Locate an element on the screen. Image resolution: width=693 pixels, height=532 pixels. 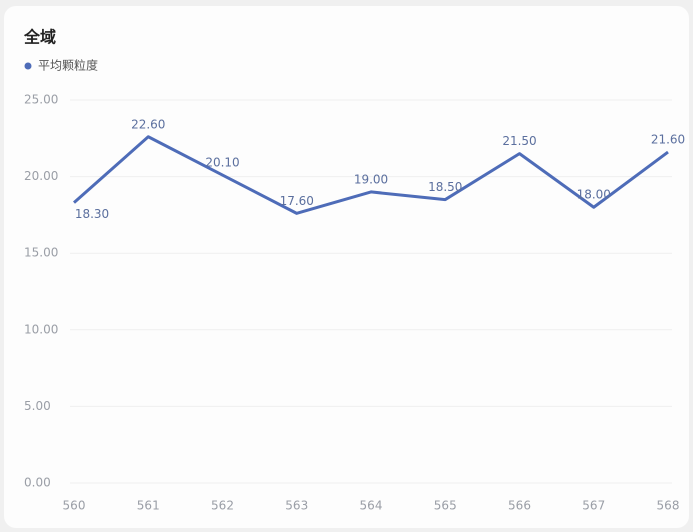
x-tick-label: 561 is located at coordinates (148, 506).